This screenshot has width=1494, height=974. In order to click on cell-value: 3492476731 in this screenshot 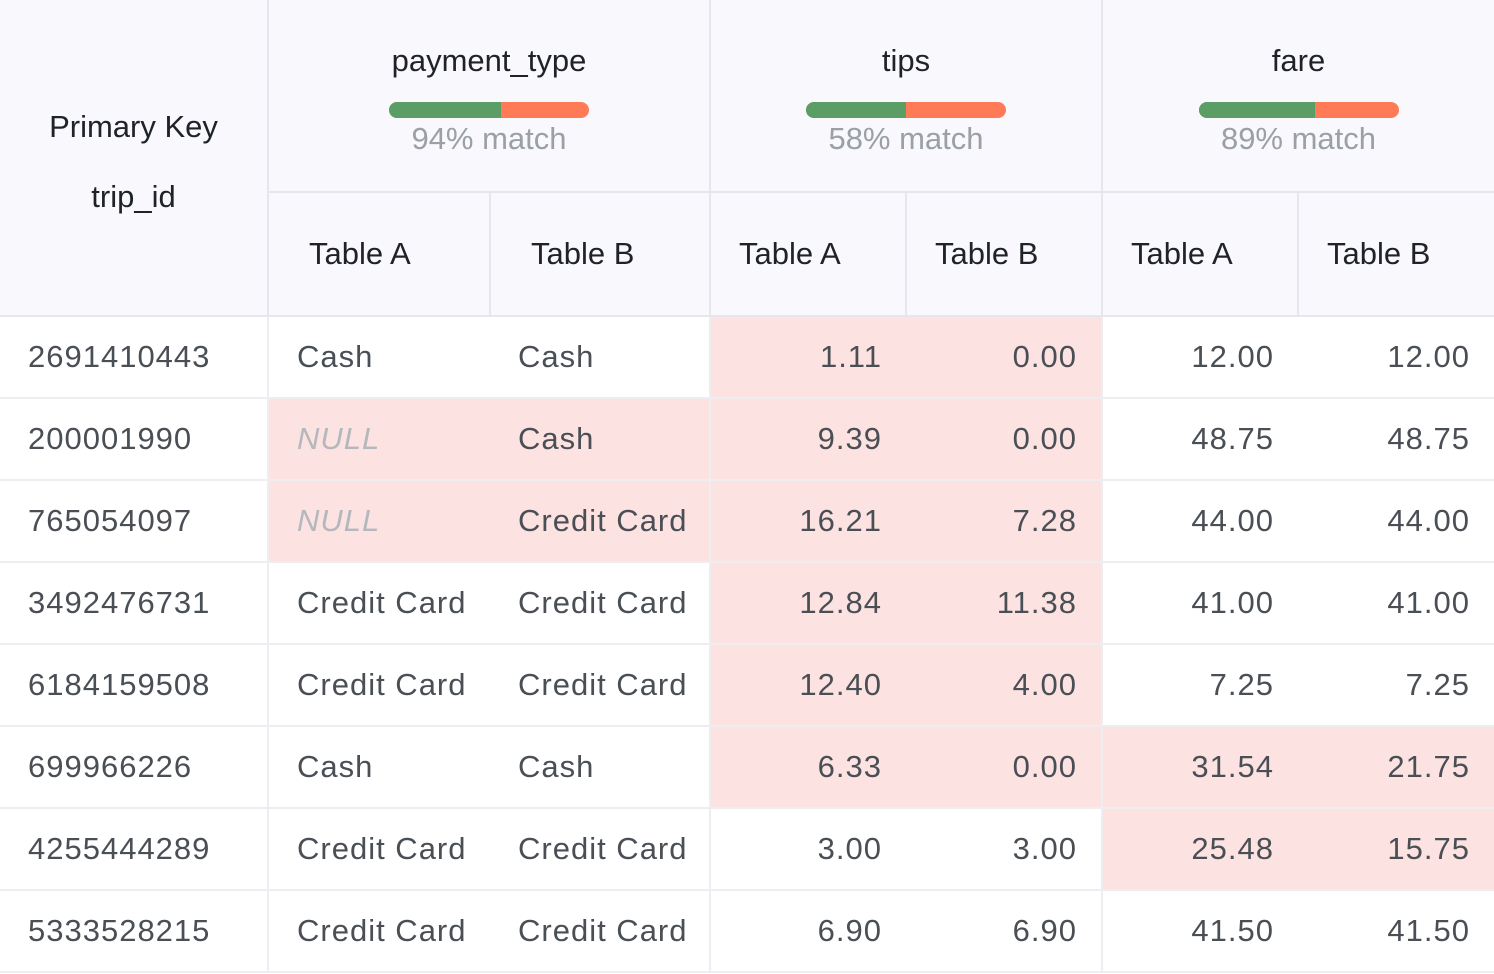, I will do `click(119, 602)`.